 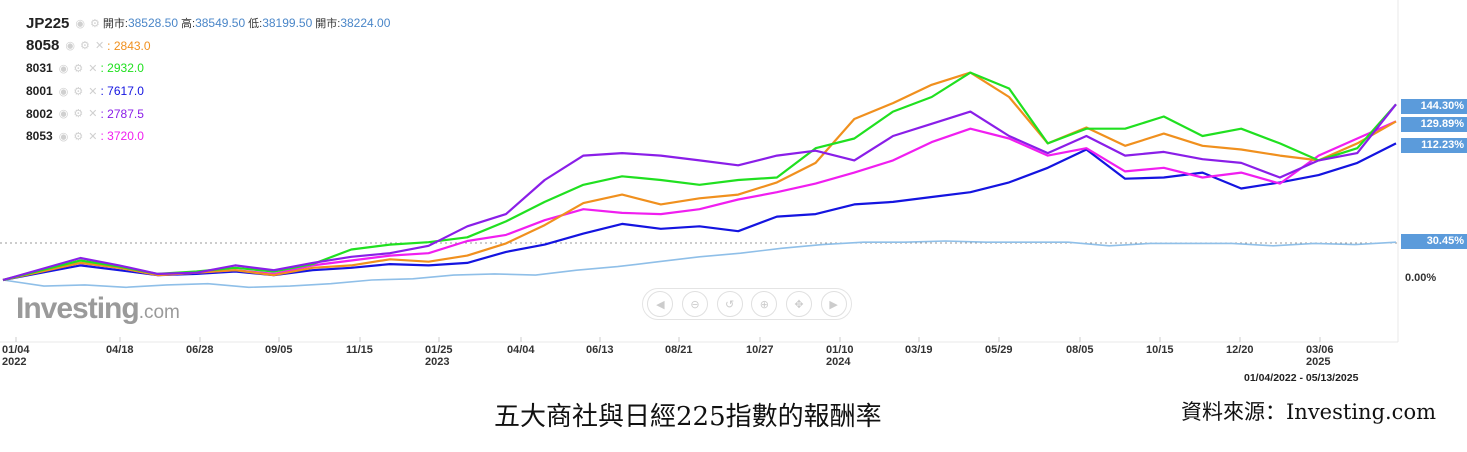 I want to click on x-tick-label: 11/15, so click(x=359, y=350).